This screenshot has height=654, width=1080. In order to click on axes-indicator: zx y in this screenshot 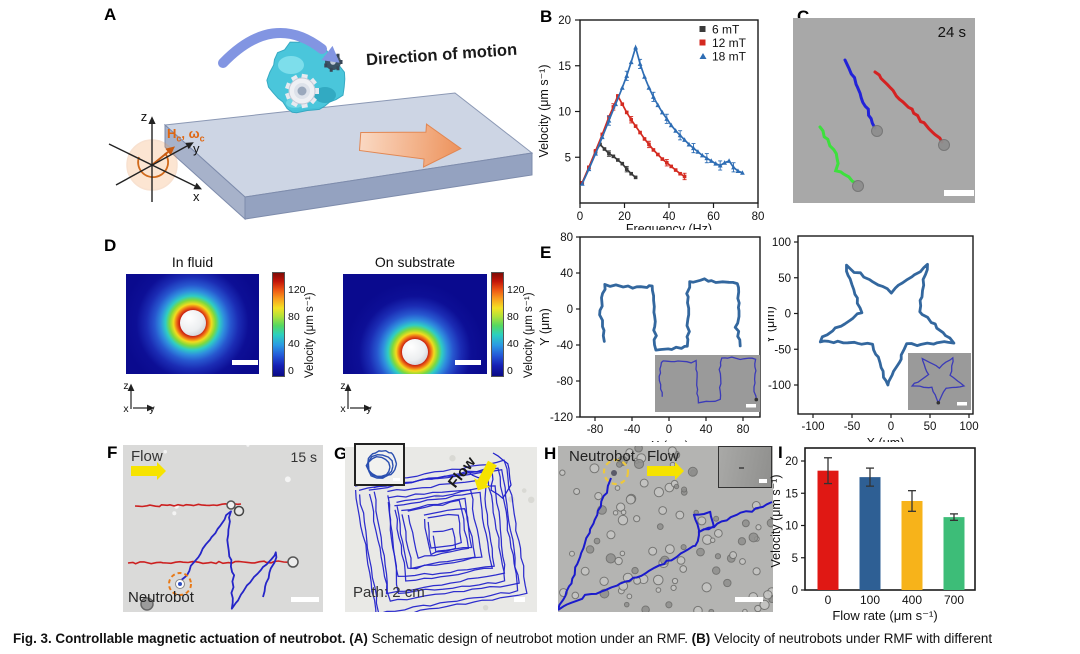, I will do `click(356, 397)`.